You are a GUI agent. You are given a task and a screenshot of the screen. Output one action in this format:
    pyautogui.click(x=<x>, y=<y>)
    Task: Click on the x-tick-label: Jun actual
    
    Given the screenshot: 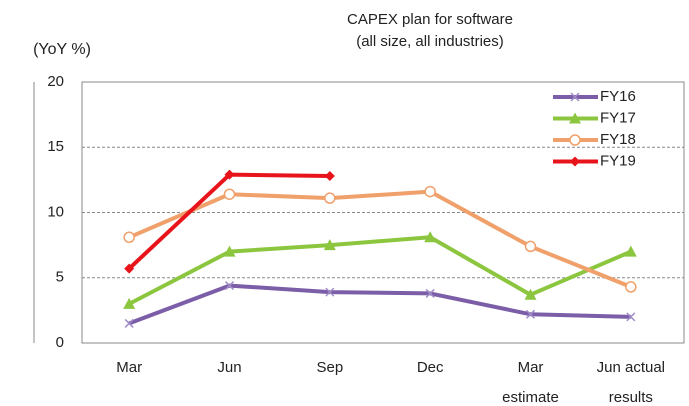 What is the action you would take?
    pyautogui.click(x=631, y=367)
    